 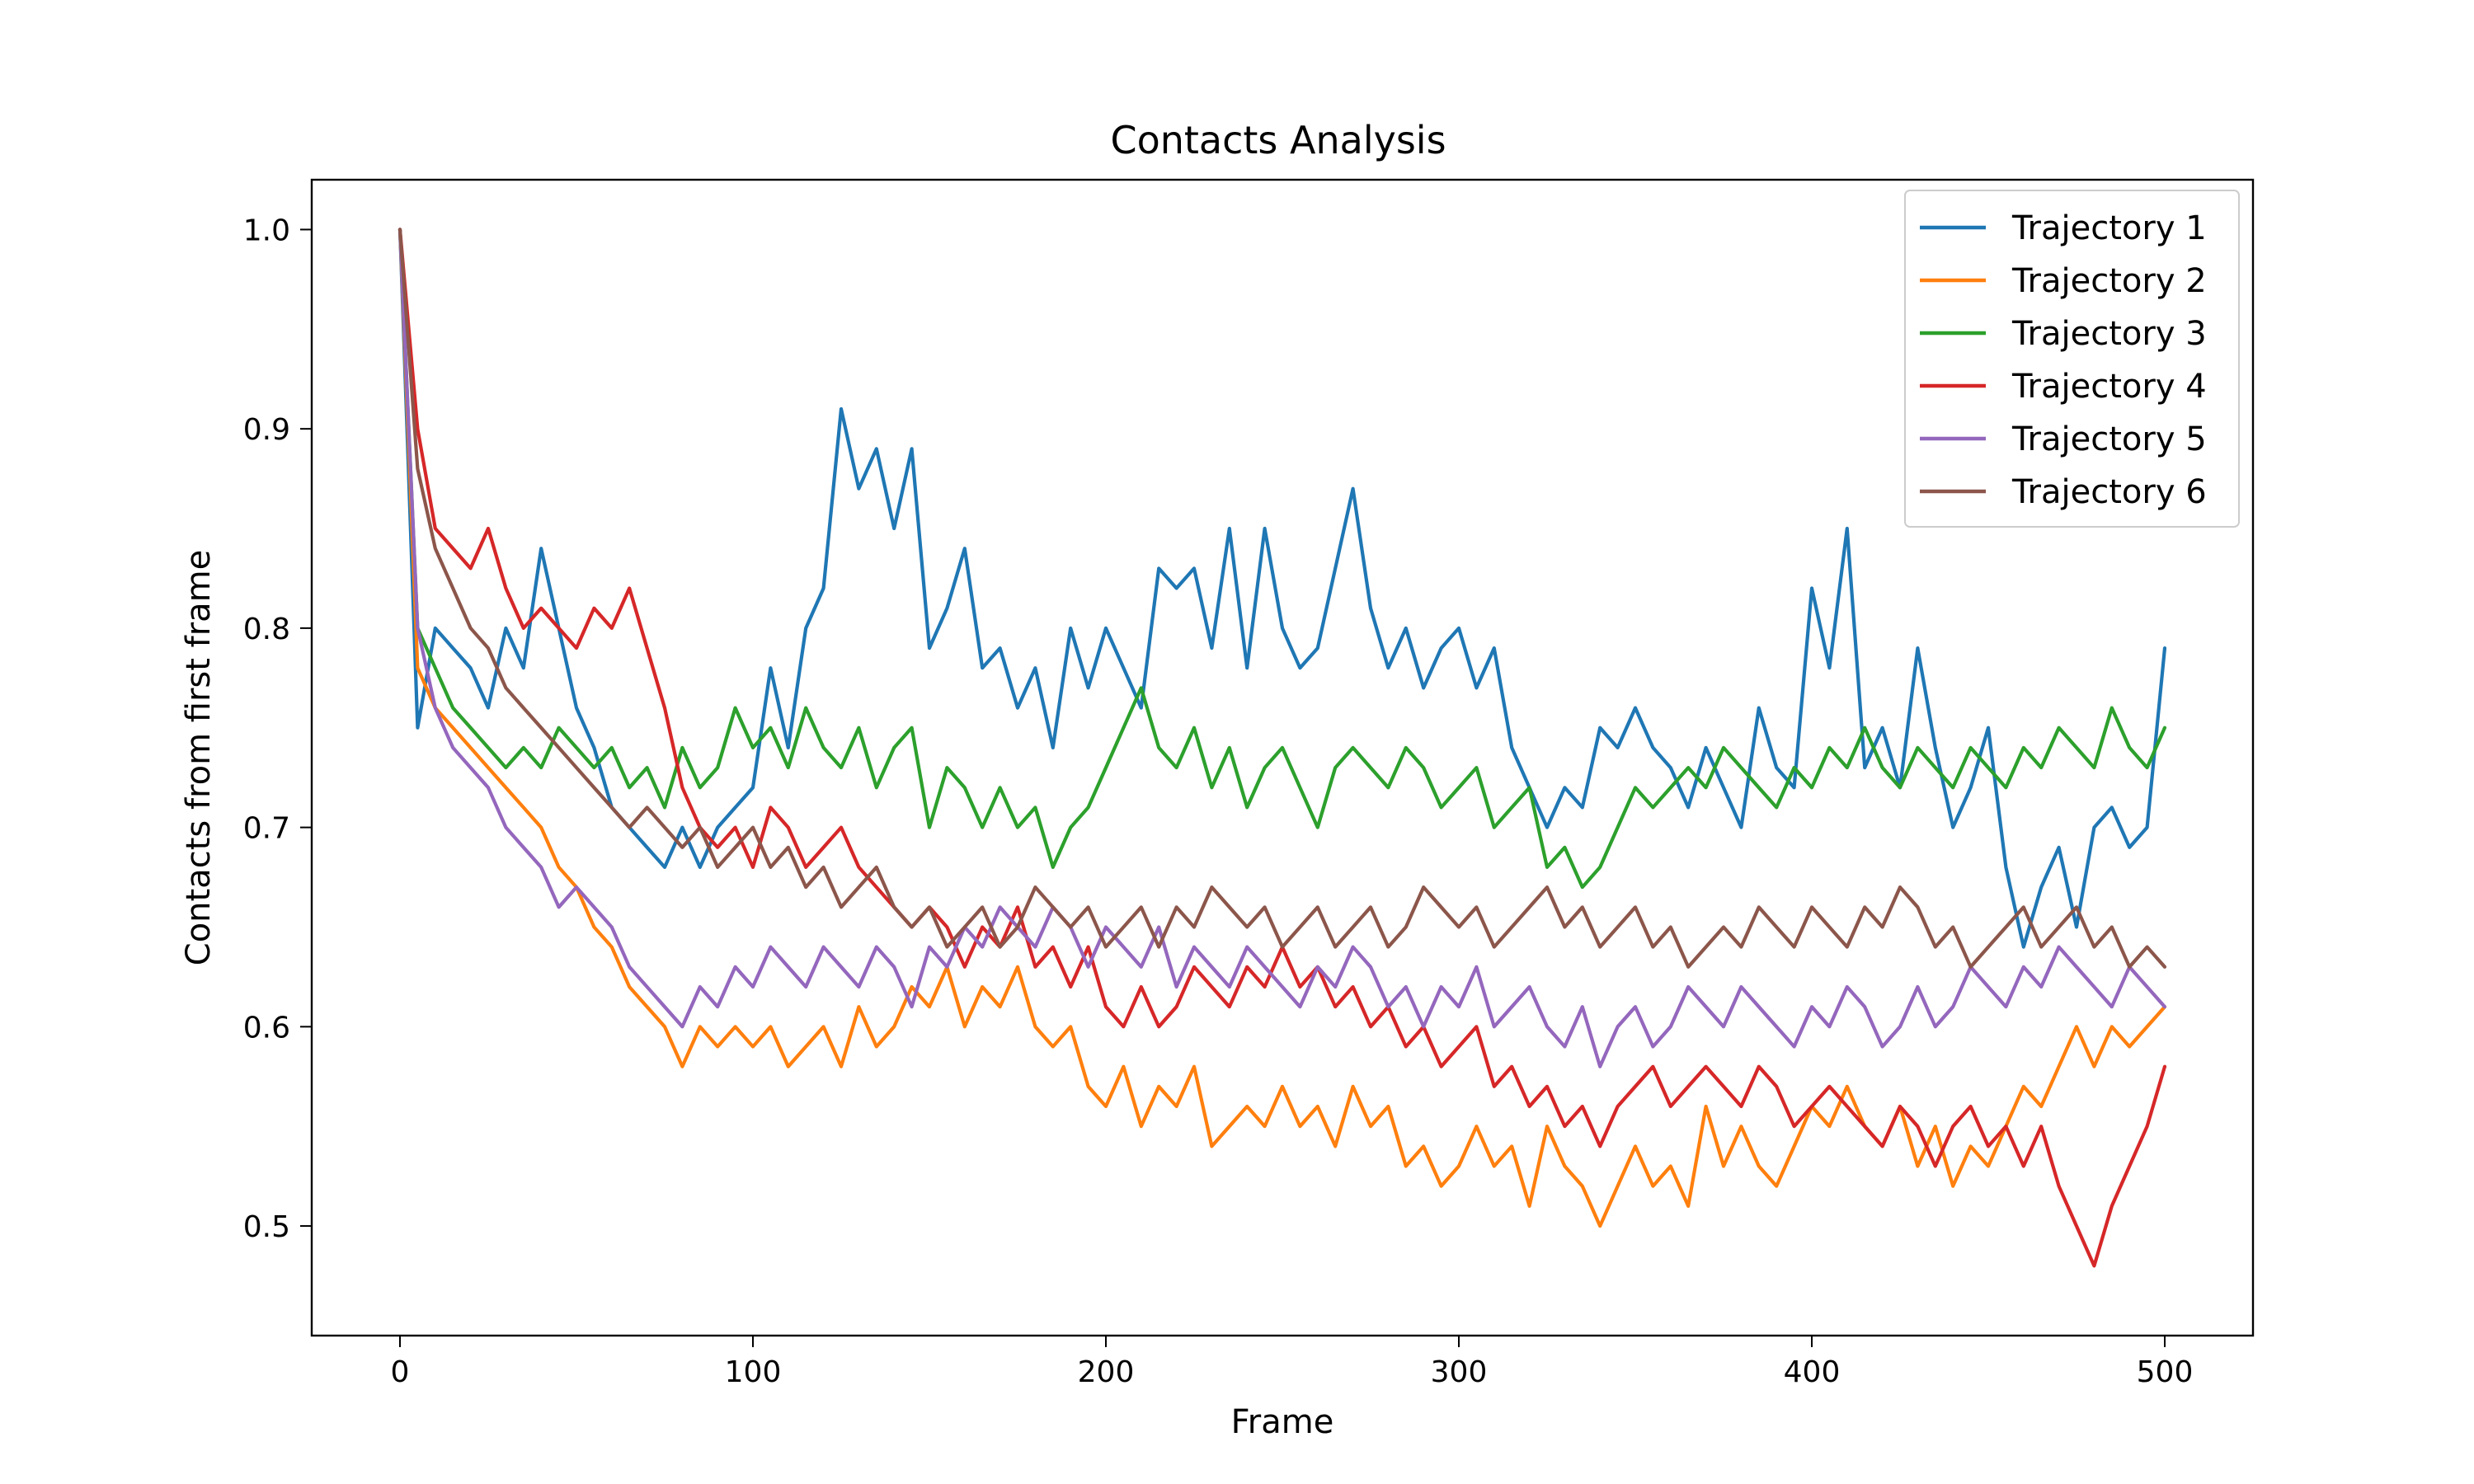 What do you see at coordinates (277, 729) in the screenshot?
I see `y-axis: 0.5 0.6 0.7 0.8 0.9 1.0` at bounding box center [277, 729].